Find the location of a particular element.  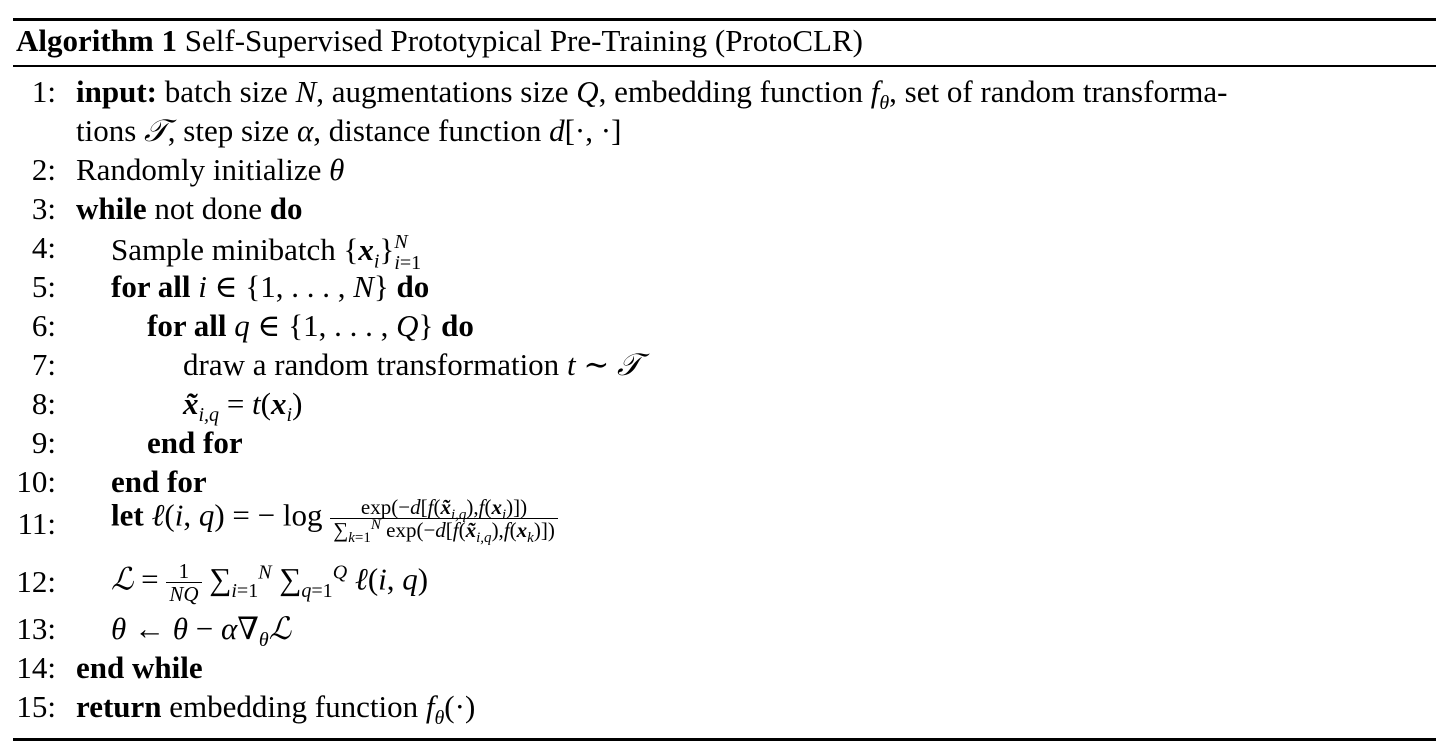

line-number: 10: is located at coordinates (36, 481).